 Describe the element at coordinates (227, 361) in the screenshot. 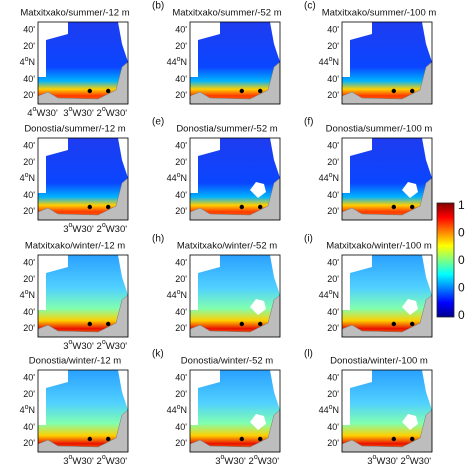

I see `panel-title: Donostia/winter/-52 m` at that location.